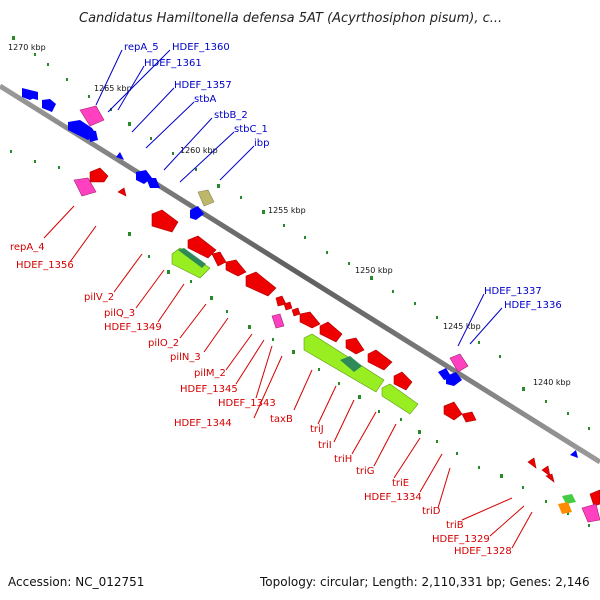 Image resolution: width=600 pixels, height=600 pixels. I want to click on gene-label-reverse: HDEF_1344, so click(203, 423).